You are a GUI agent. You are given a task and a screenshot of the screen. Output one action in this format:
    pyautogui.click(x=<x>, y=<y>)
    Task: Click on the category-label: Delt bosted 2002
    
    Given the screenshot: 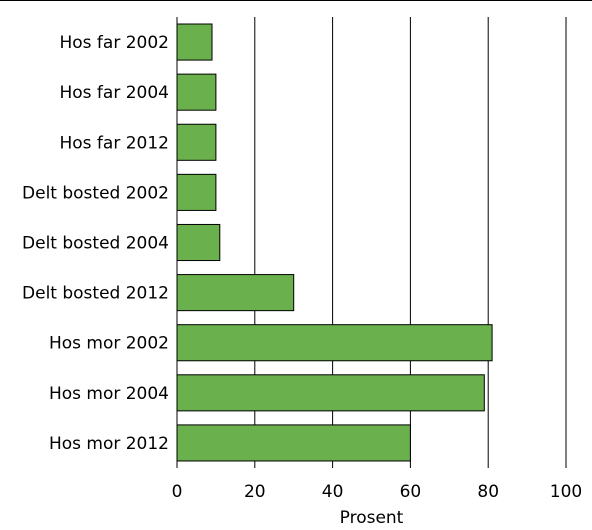 What is the action you would take?
    pyautogui.click(x=95, y=193)
    